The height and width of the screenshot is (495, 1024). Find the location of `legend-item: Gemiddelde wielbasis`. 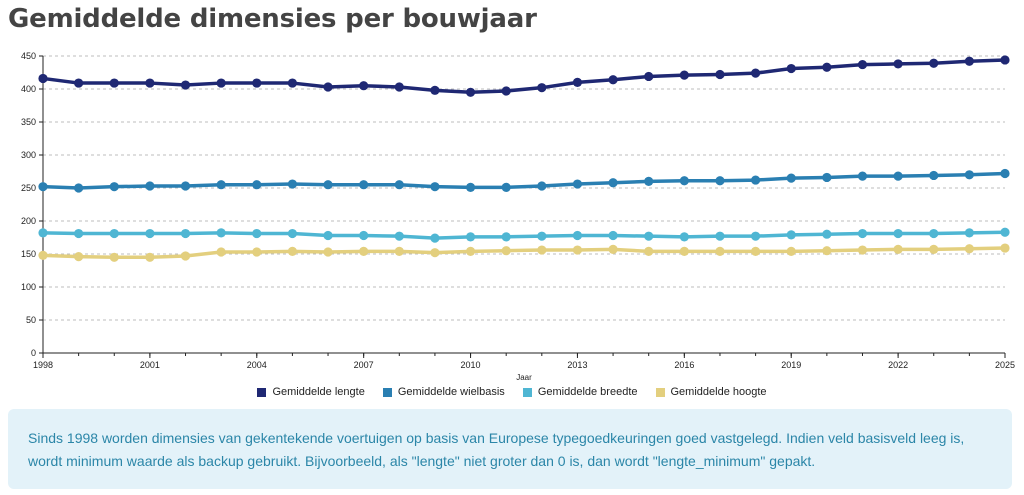

legend-item: Gemiddelde wielbasis is located at coordinates (443, 392).